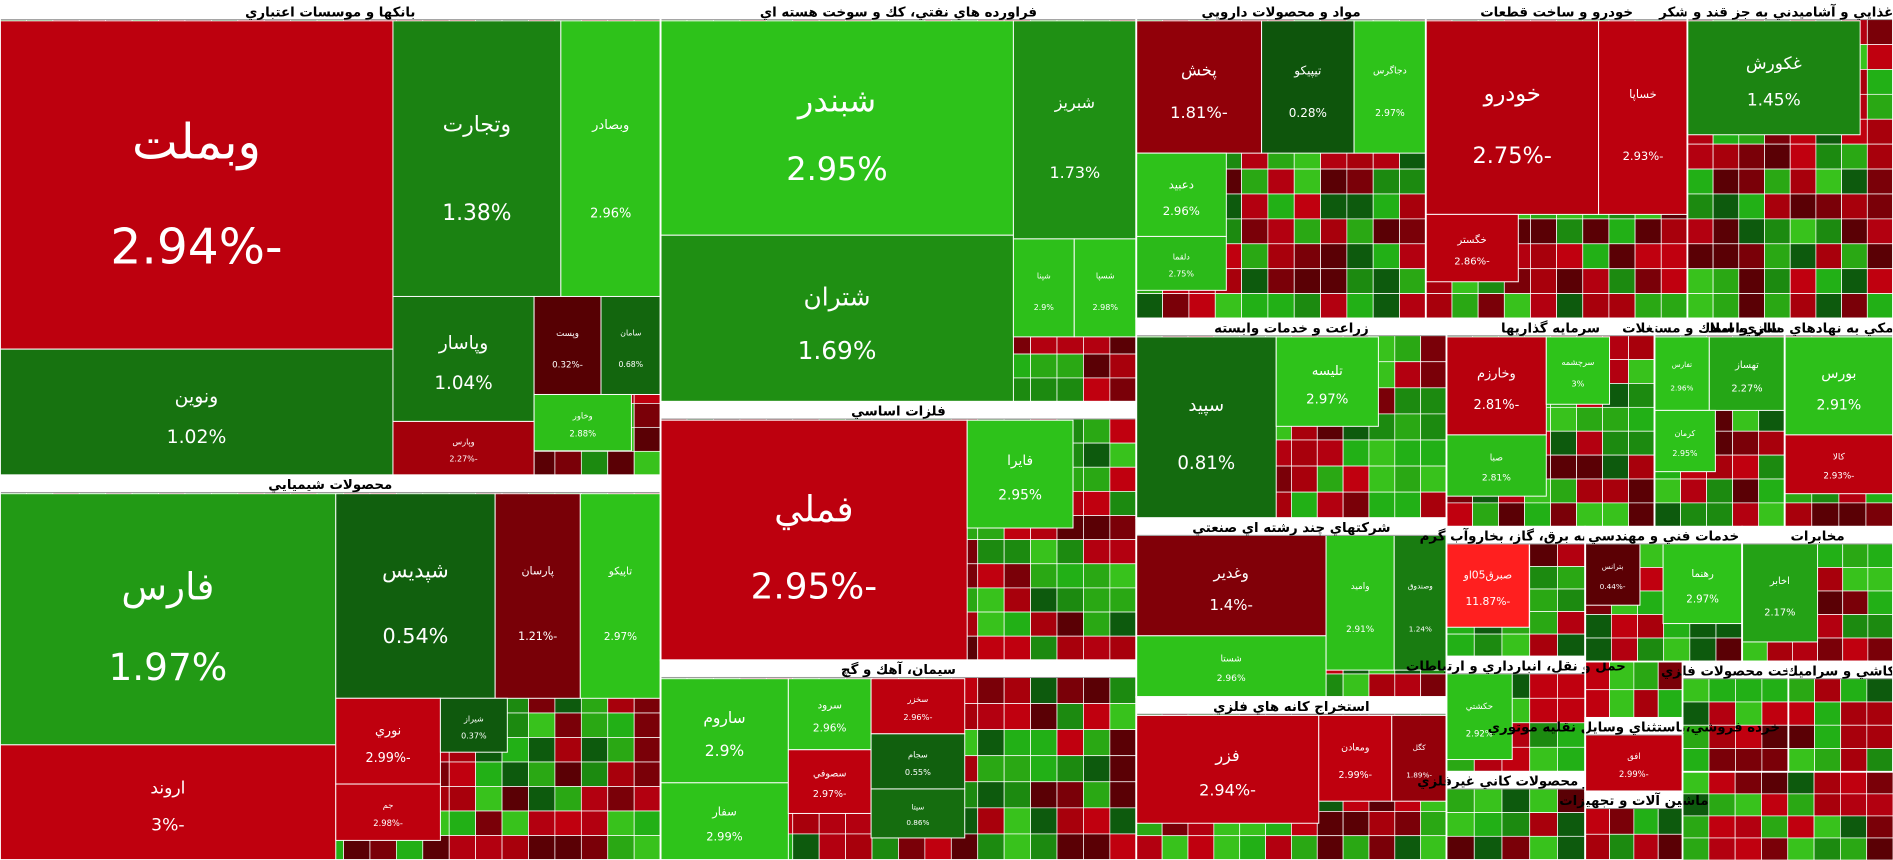 Image resolution: width=1893 pixels, height=860 pixels. Describe the element at coordinates (1479, 734) in the screenshot. I see `tile-change: 2.92%` at that location.